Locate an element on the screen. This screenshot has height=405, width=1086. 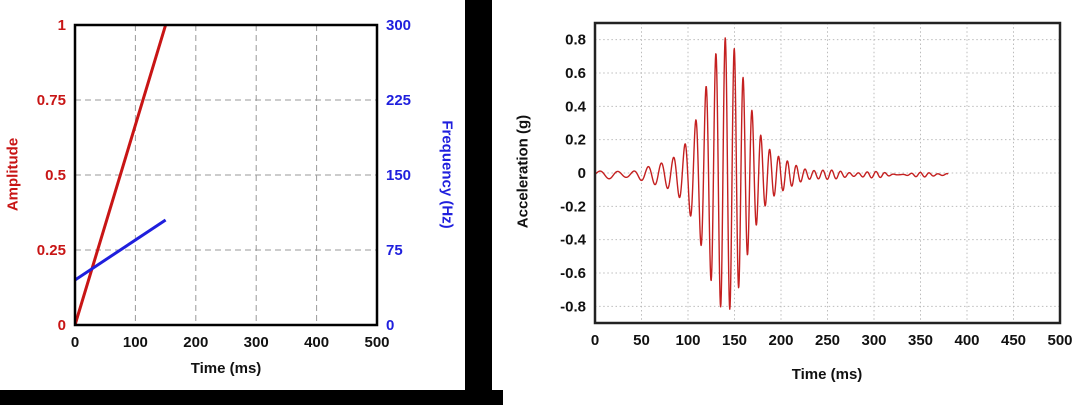
tick-label: 0.6 is located at coordinates (575, 73).